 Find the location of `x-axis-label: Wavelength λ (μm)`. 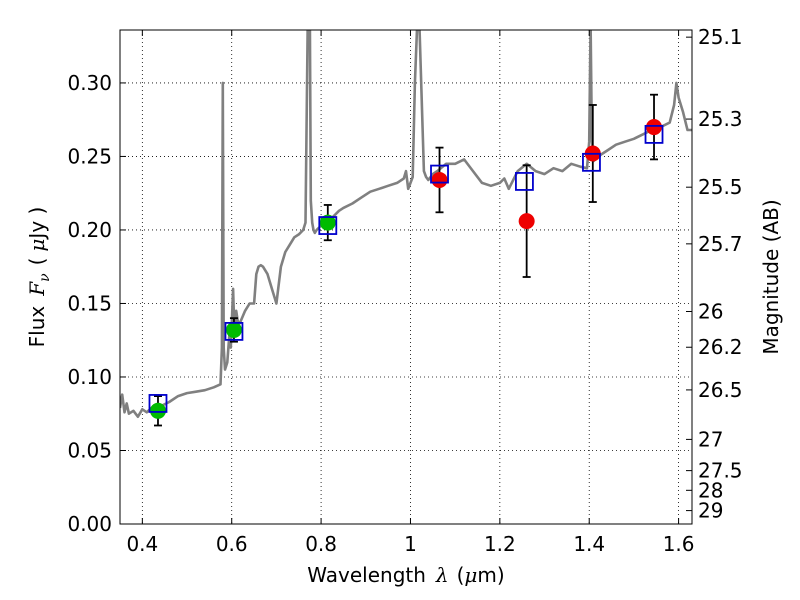

x-axis-label: Wavelength λ (μm) is located at coordinates (405, 575).